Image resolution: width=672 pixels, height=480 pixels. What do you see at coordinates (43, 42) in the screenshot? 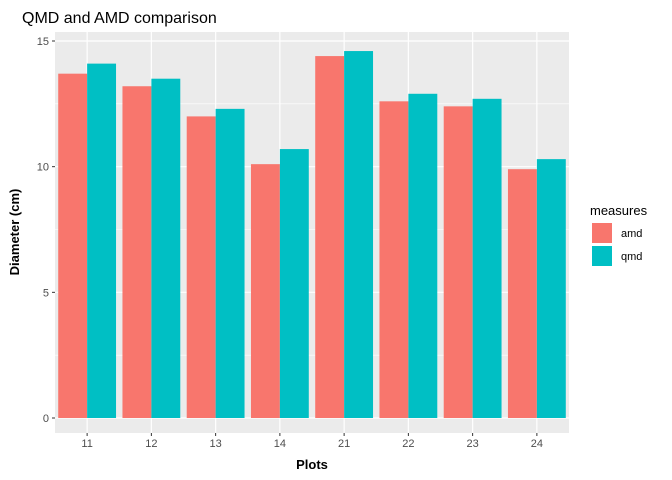
I see `y-tick-label: 15` at bounding box center [43, 42].